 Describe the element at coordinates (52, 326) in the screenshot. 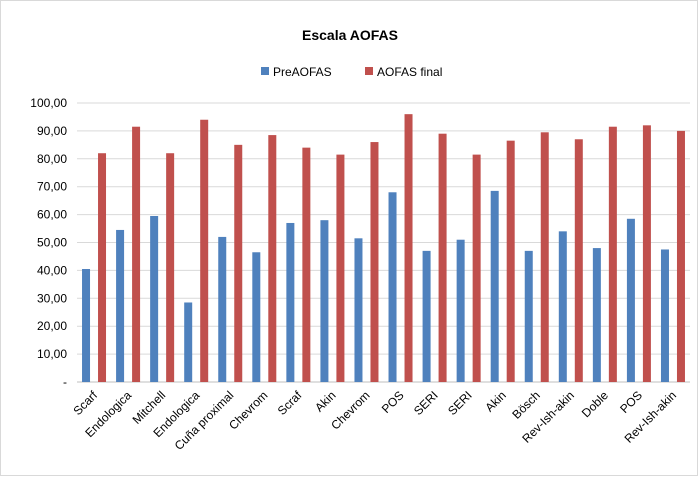

I see `y-tick-label: 20,00` at that location.